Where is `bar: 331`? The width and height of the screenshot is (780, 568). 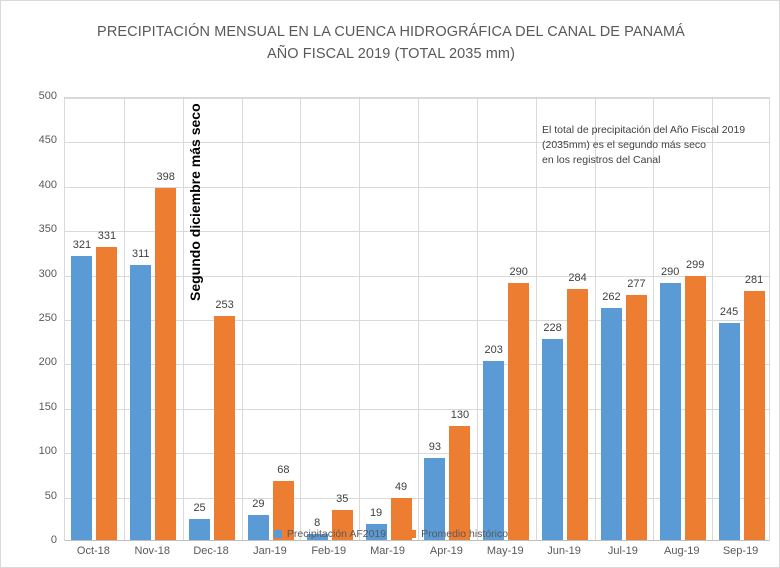 bar: 331 is located at coordinates (107, 386).